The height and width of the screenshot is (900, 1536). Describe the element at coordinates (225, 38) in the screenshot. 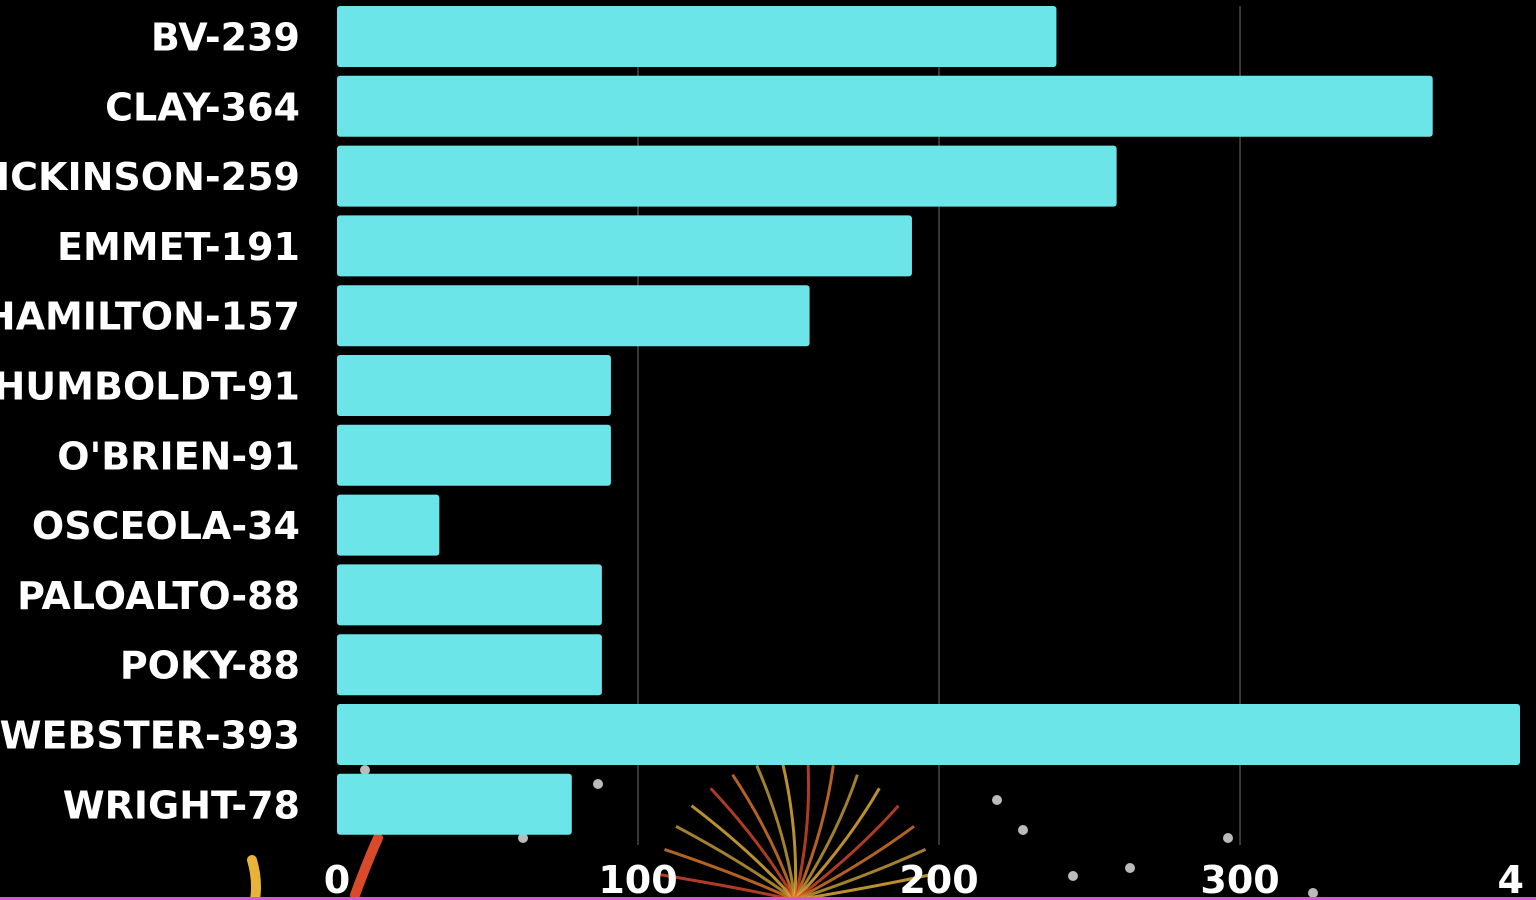

I see `category-label: BV-239` at that location.